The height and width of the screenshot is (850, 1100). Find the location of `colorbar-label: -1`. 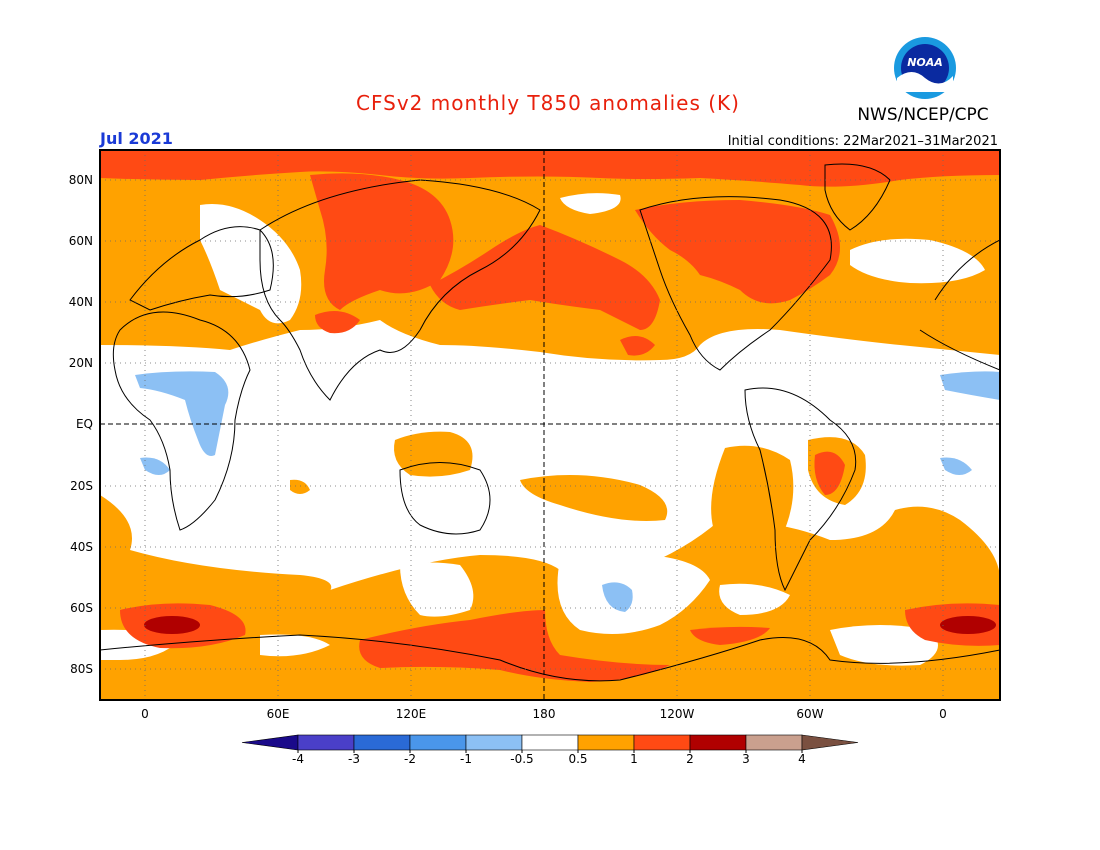

colorbar-label: -1 is located at coordinates (466, 759).